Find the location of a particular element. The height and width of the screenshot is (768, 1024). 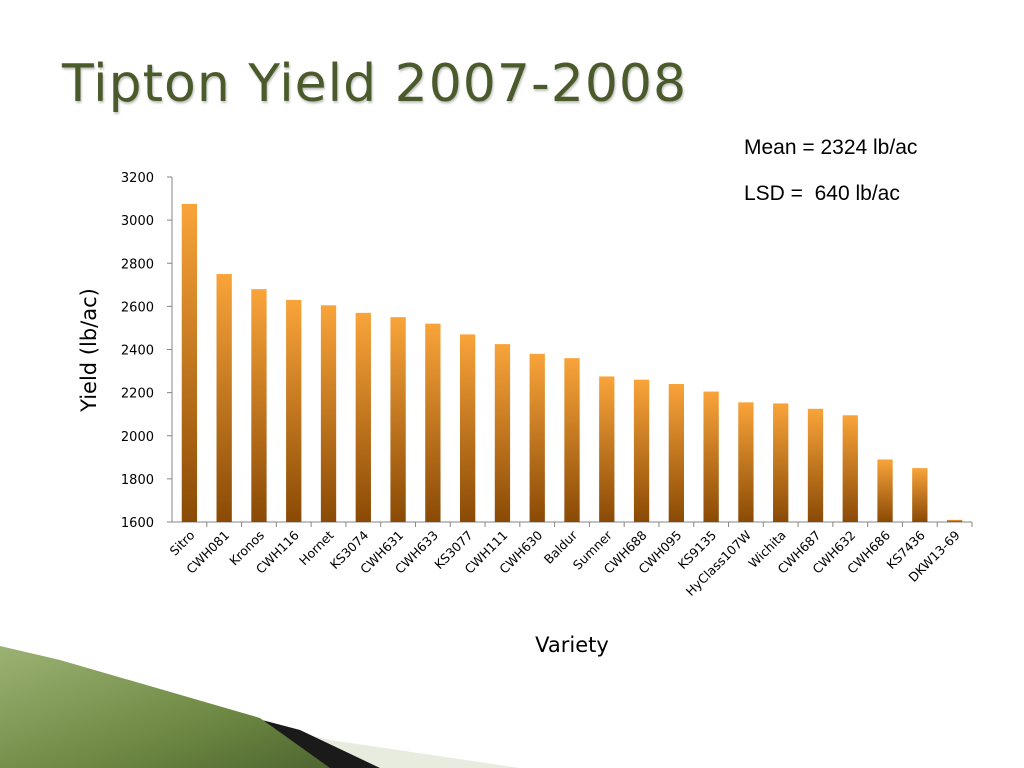

bar-cwh631 is located at coordinates (398, 419).